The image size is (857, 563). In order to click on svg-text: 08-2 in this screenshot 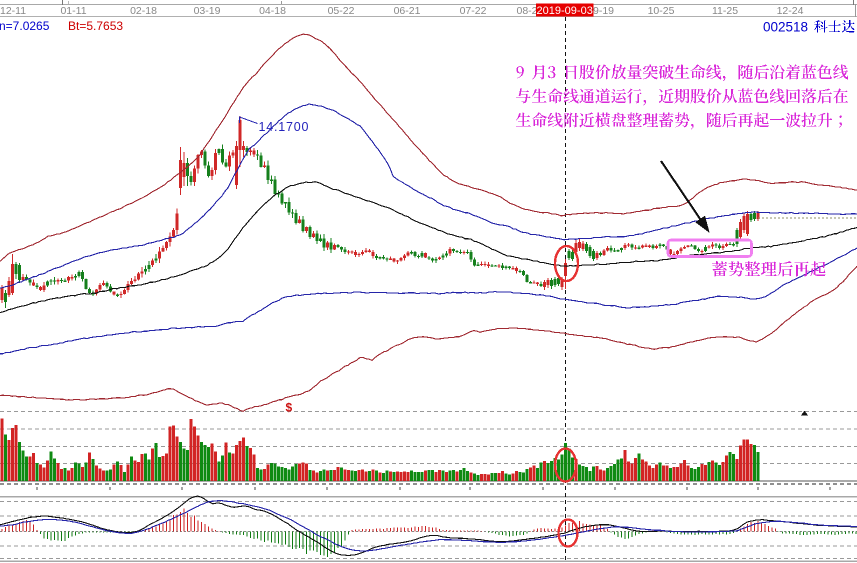, I will do `click(526, 11)`.